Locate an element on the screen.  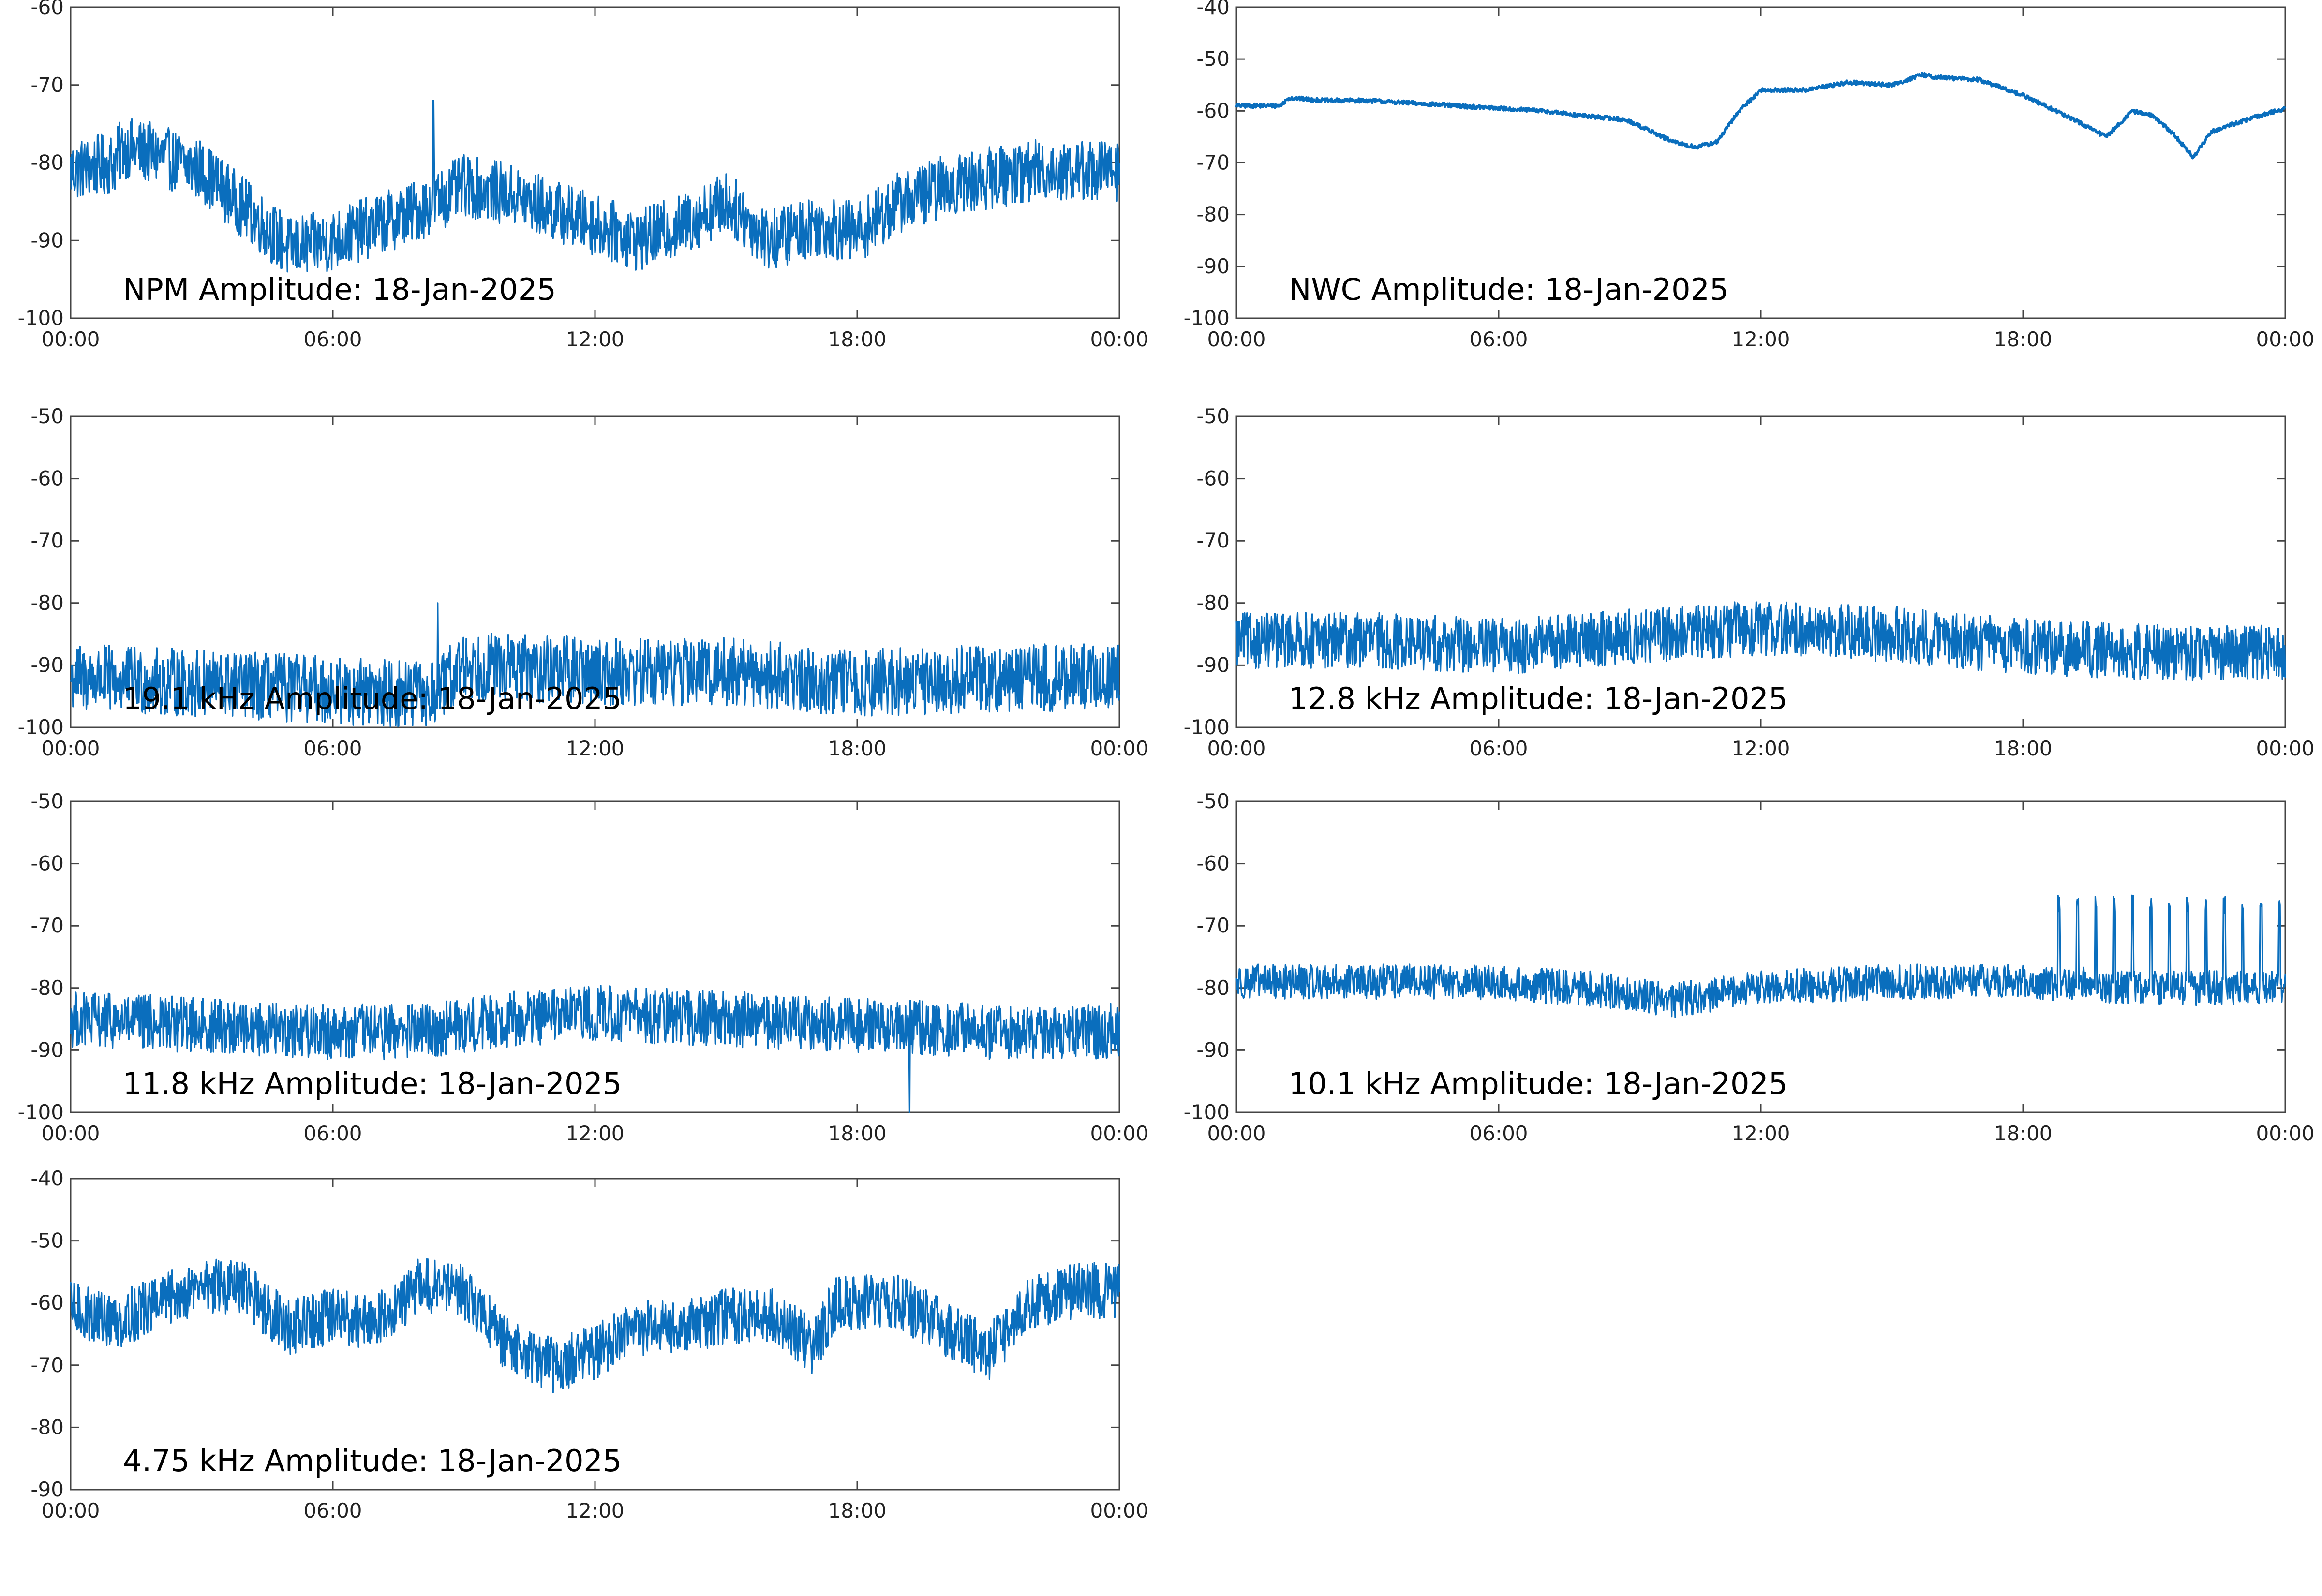
panel-label: 10.1 kHz Amplitude: 18-Jan-2025 is located at coordinates (1538, 1083).